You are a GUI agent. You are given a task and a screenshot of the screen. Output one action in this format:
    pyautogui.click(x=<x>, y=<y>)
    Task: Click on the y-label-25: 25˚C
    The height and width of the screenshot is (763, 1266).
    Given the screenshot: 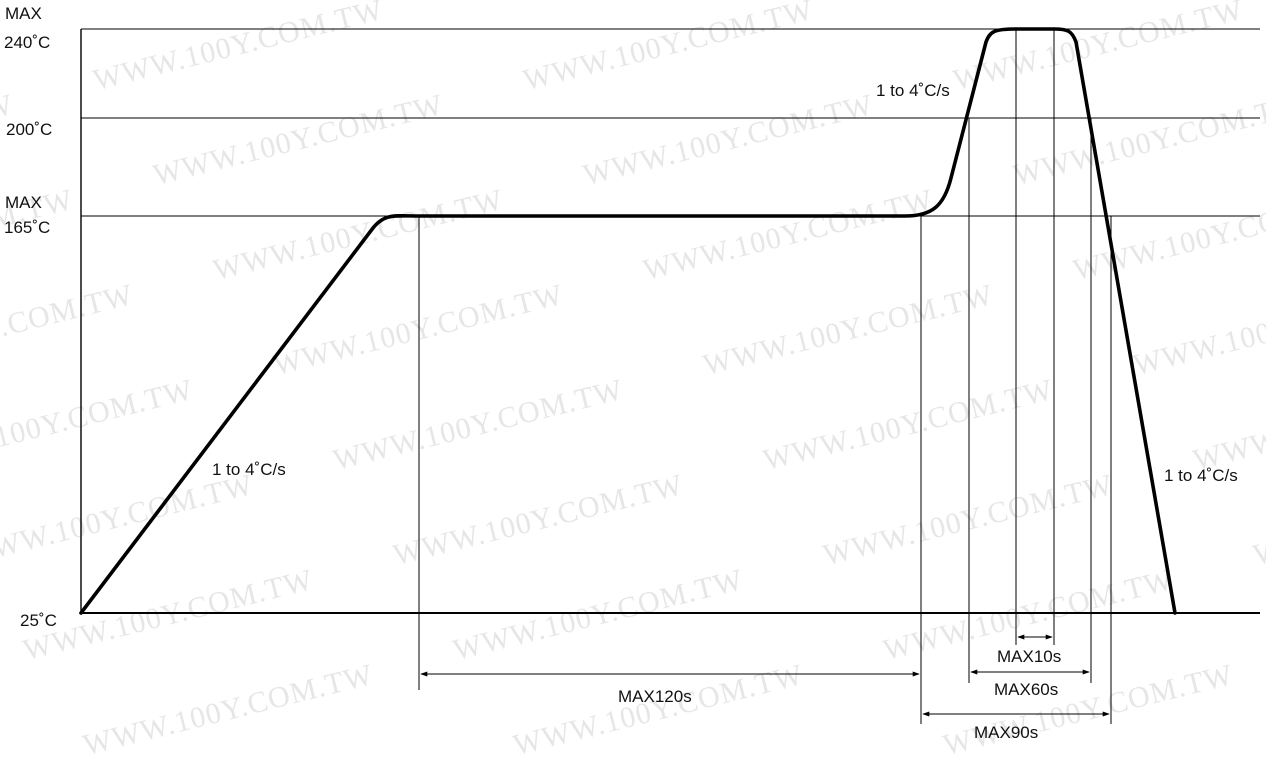 What is the action you would take?
    pyautogui.click(x=38, y=620)
    